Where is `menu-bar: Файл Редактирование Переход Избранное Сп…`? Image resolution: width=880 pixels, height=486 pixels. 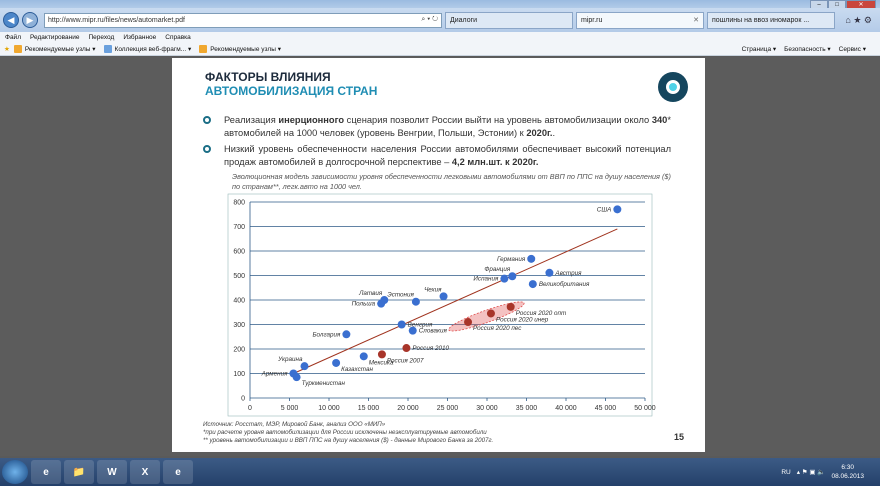 menu-bar: Файл Редактирование Переход Избранное Сп… is located at coordinates (440, 37).